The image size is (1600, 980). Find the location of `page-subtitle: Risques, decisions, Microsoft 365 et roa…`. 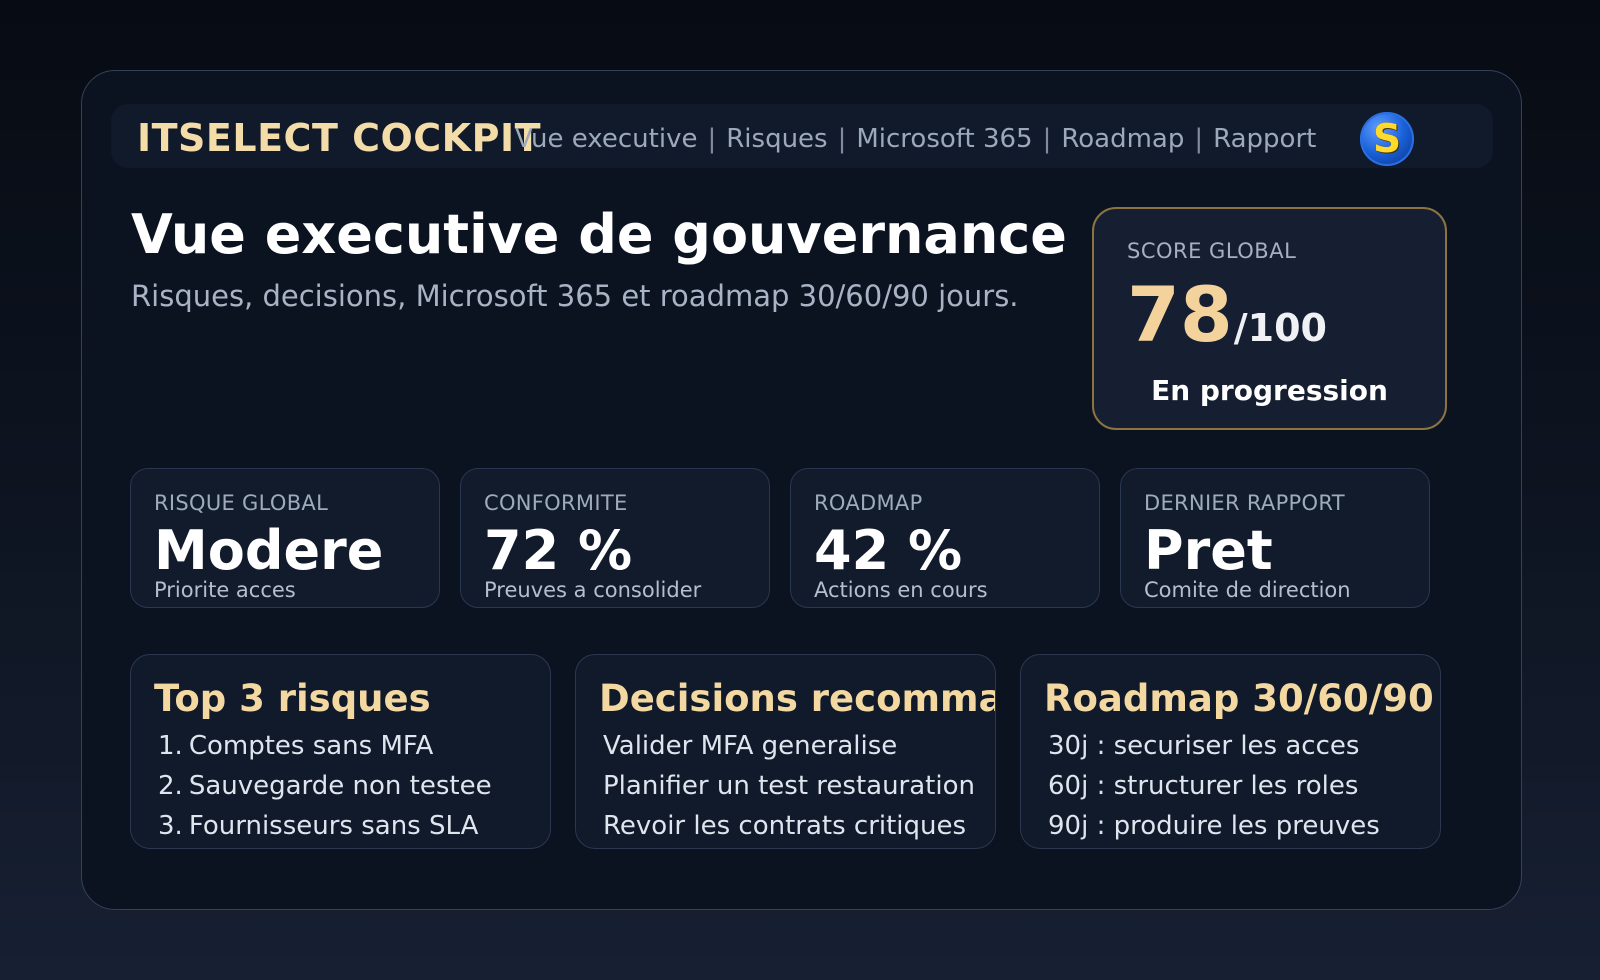

page-subtitle: Risques, decisions, Microsoft 365 et roa… is located at coordinates (575, 296).